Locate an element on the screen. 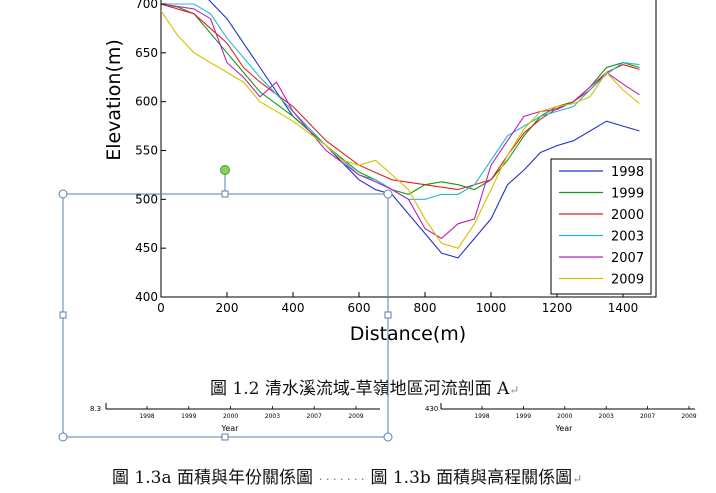 This screenshot has height=493, width=716. x-tick-label: 200 is located at coordinates (227, 308).